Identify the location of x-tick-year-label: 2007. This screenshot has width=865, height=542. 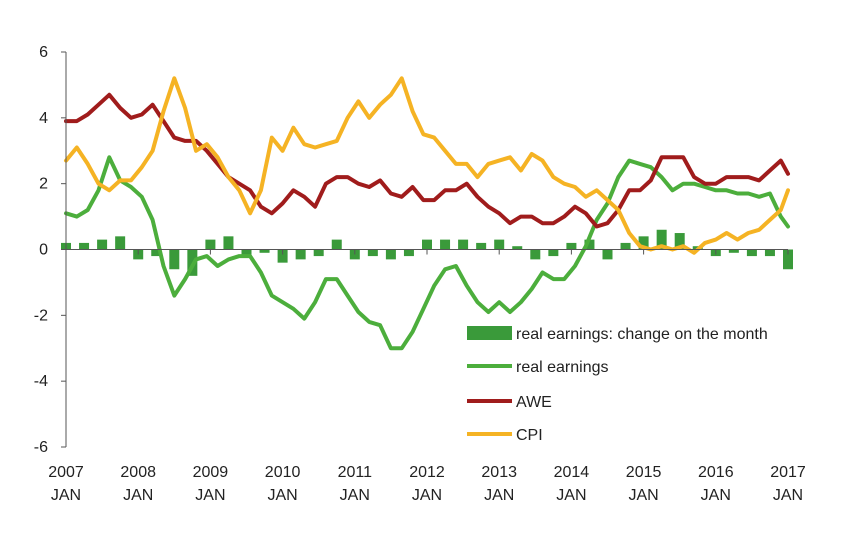
(66, 472).